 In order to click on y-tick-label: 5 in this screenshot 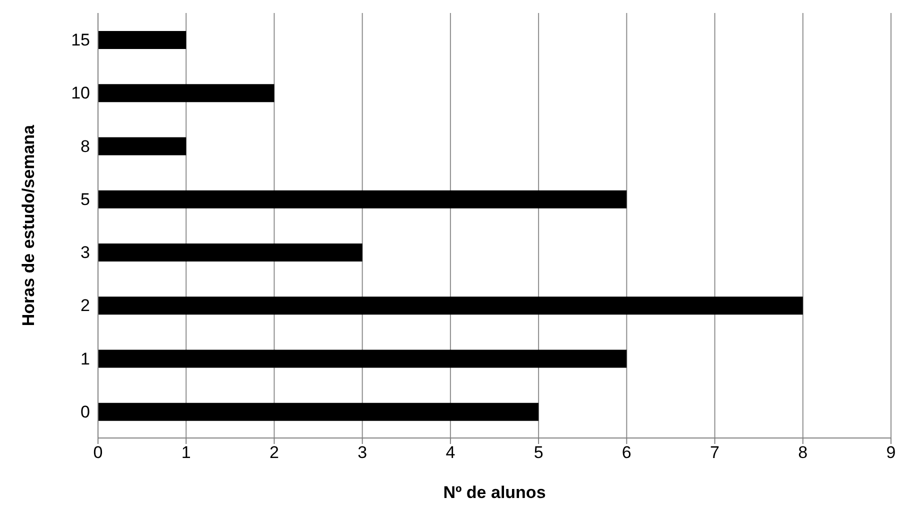, I will do `click(85, 199)`.